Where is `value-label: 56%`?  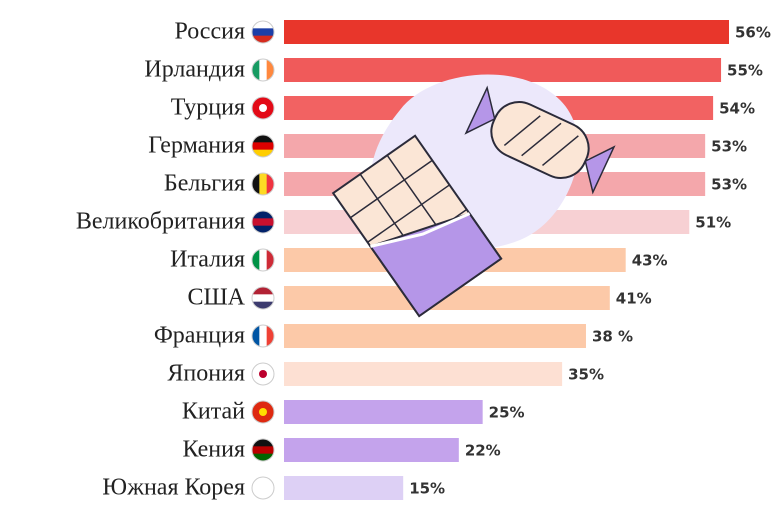 value-label: 56% is located at coordinates (753, 33).